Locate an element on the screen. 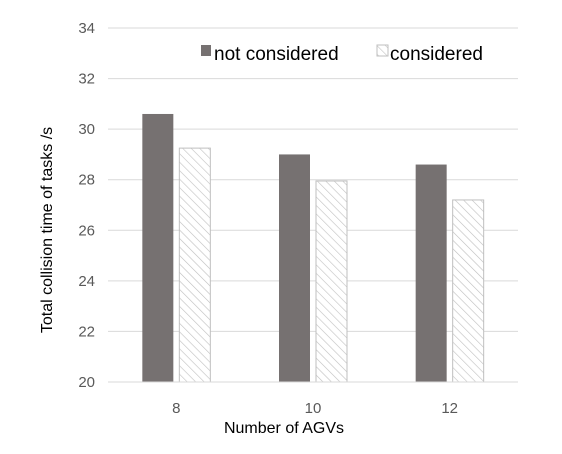 The height and width of the screenshot is (454, 562). y-axis-ticks: 20 22 24 26 28 30 32 34 is located at coordinates (86, 205).